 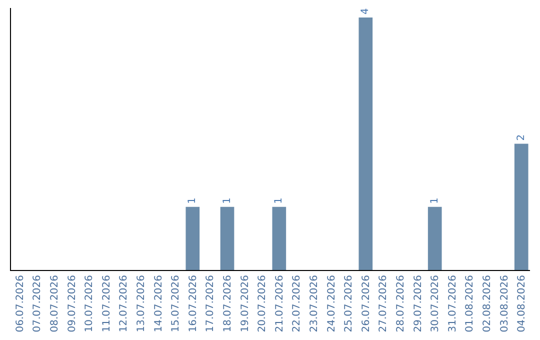 What do you see at coordinates (470, 303) in the screenshot?
I see `x-tick-label: 01.08.2026` at bounding box center [470, 303].